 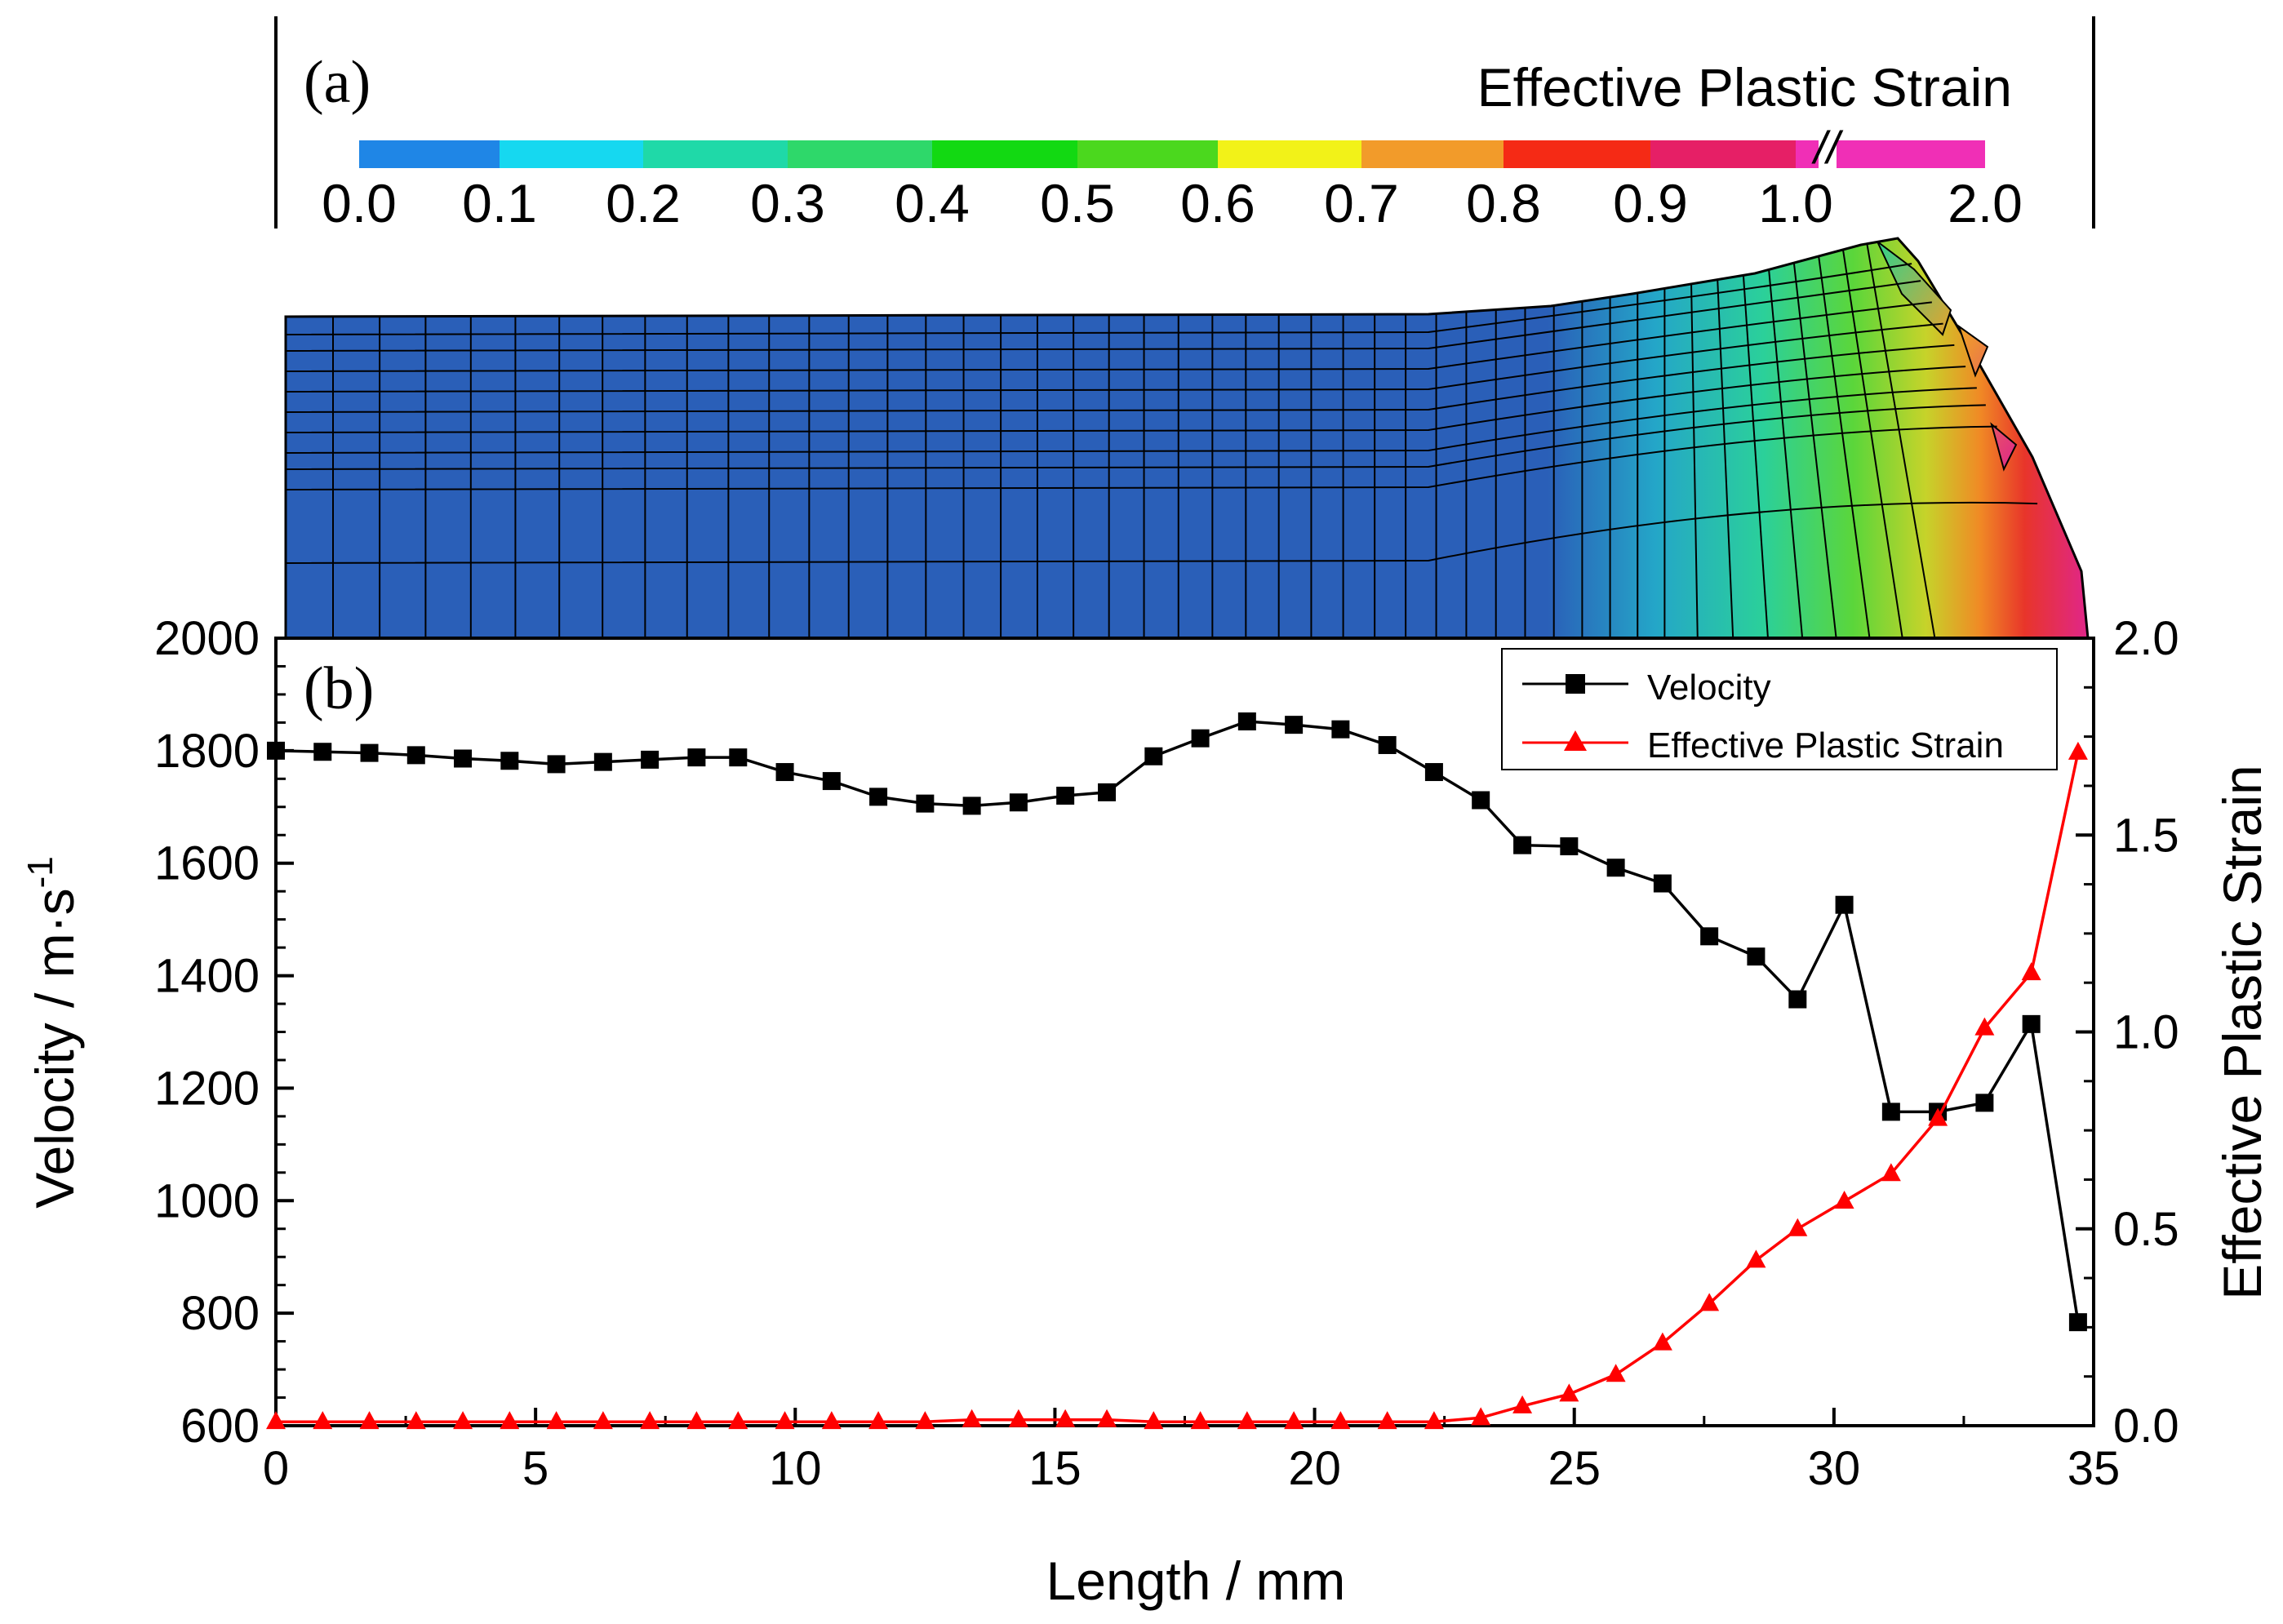 What do you see at coordinates (220, 1426) in the screenshot?
I see `y-tick-label: 600` at bounding box center [220, 1426].